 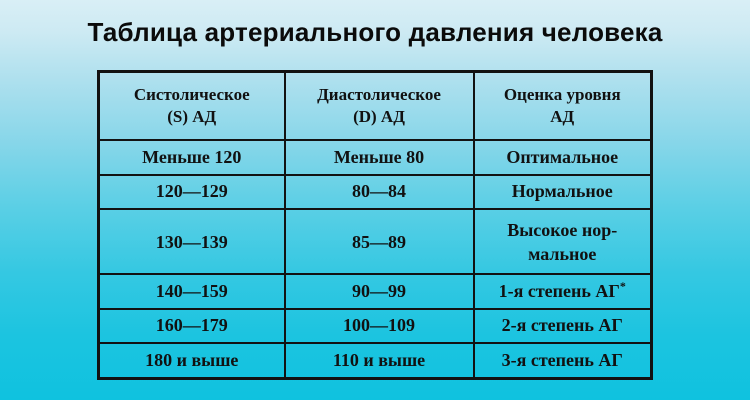 What do you see at coordinates (562, 241) in the screenshot?
I see `cell-assessment: Высокое нор- мальное` at bounding box center [562, 241].